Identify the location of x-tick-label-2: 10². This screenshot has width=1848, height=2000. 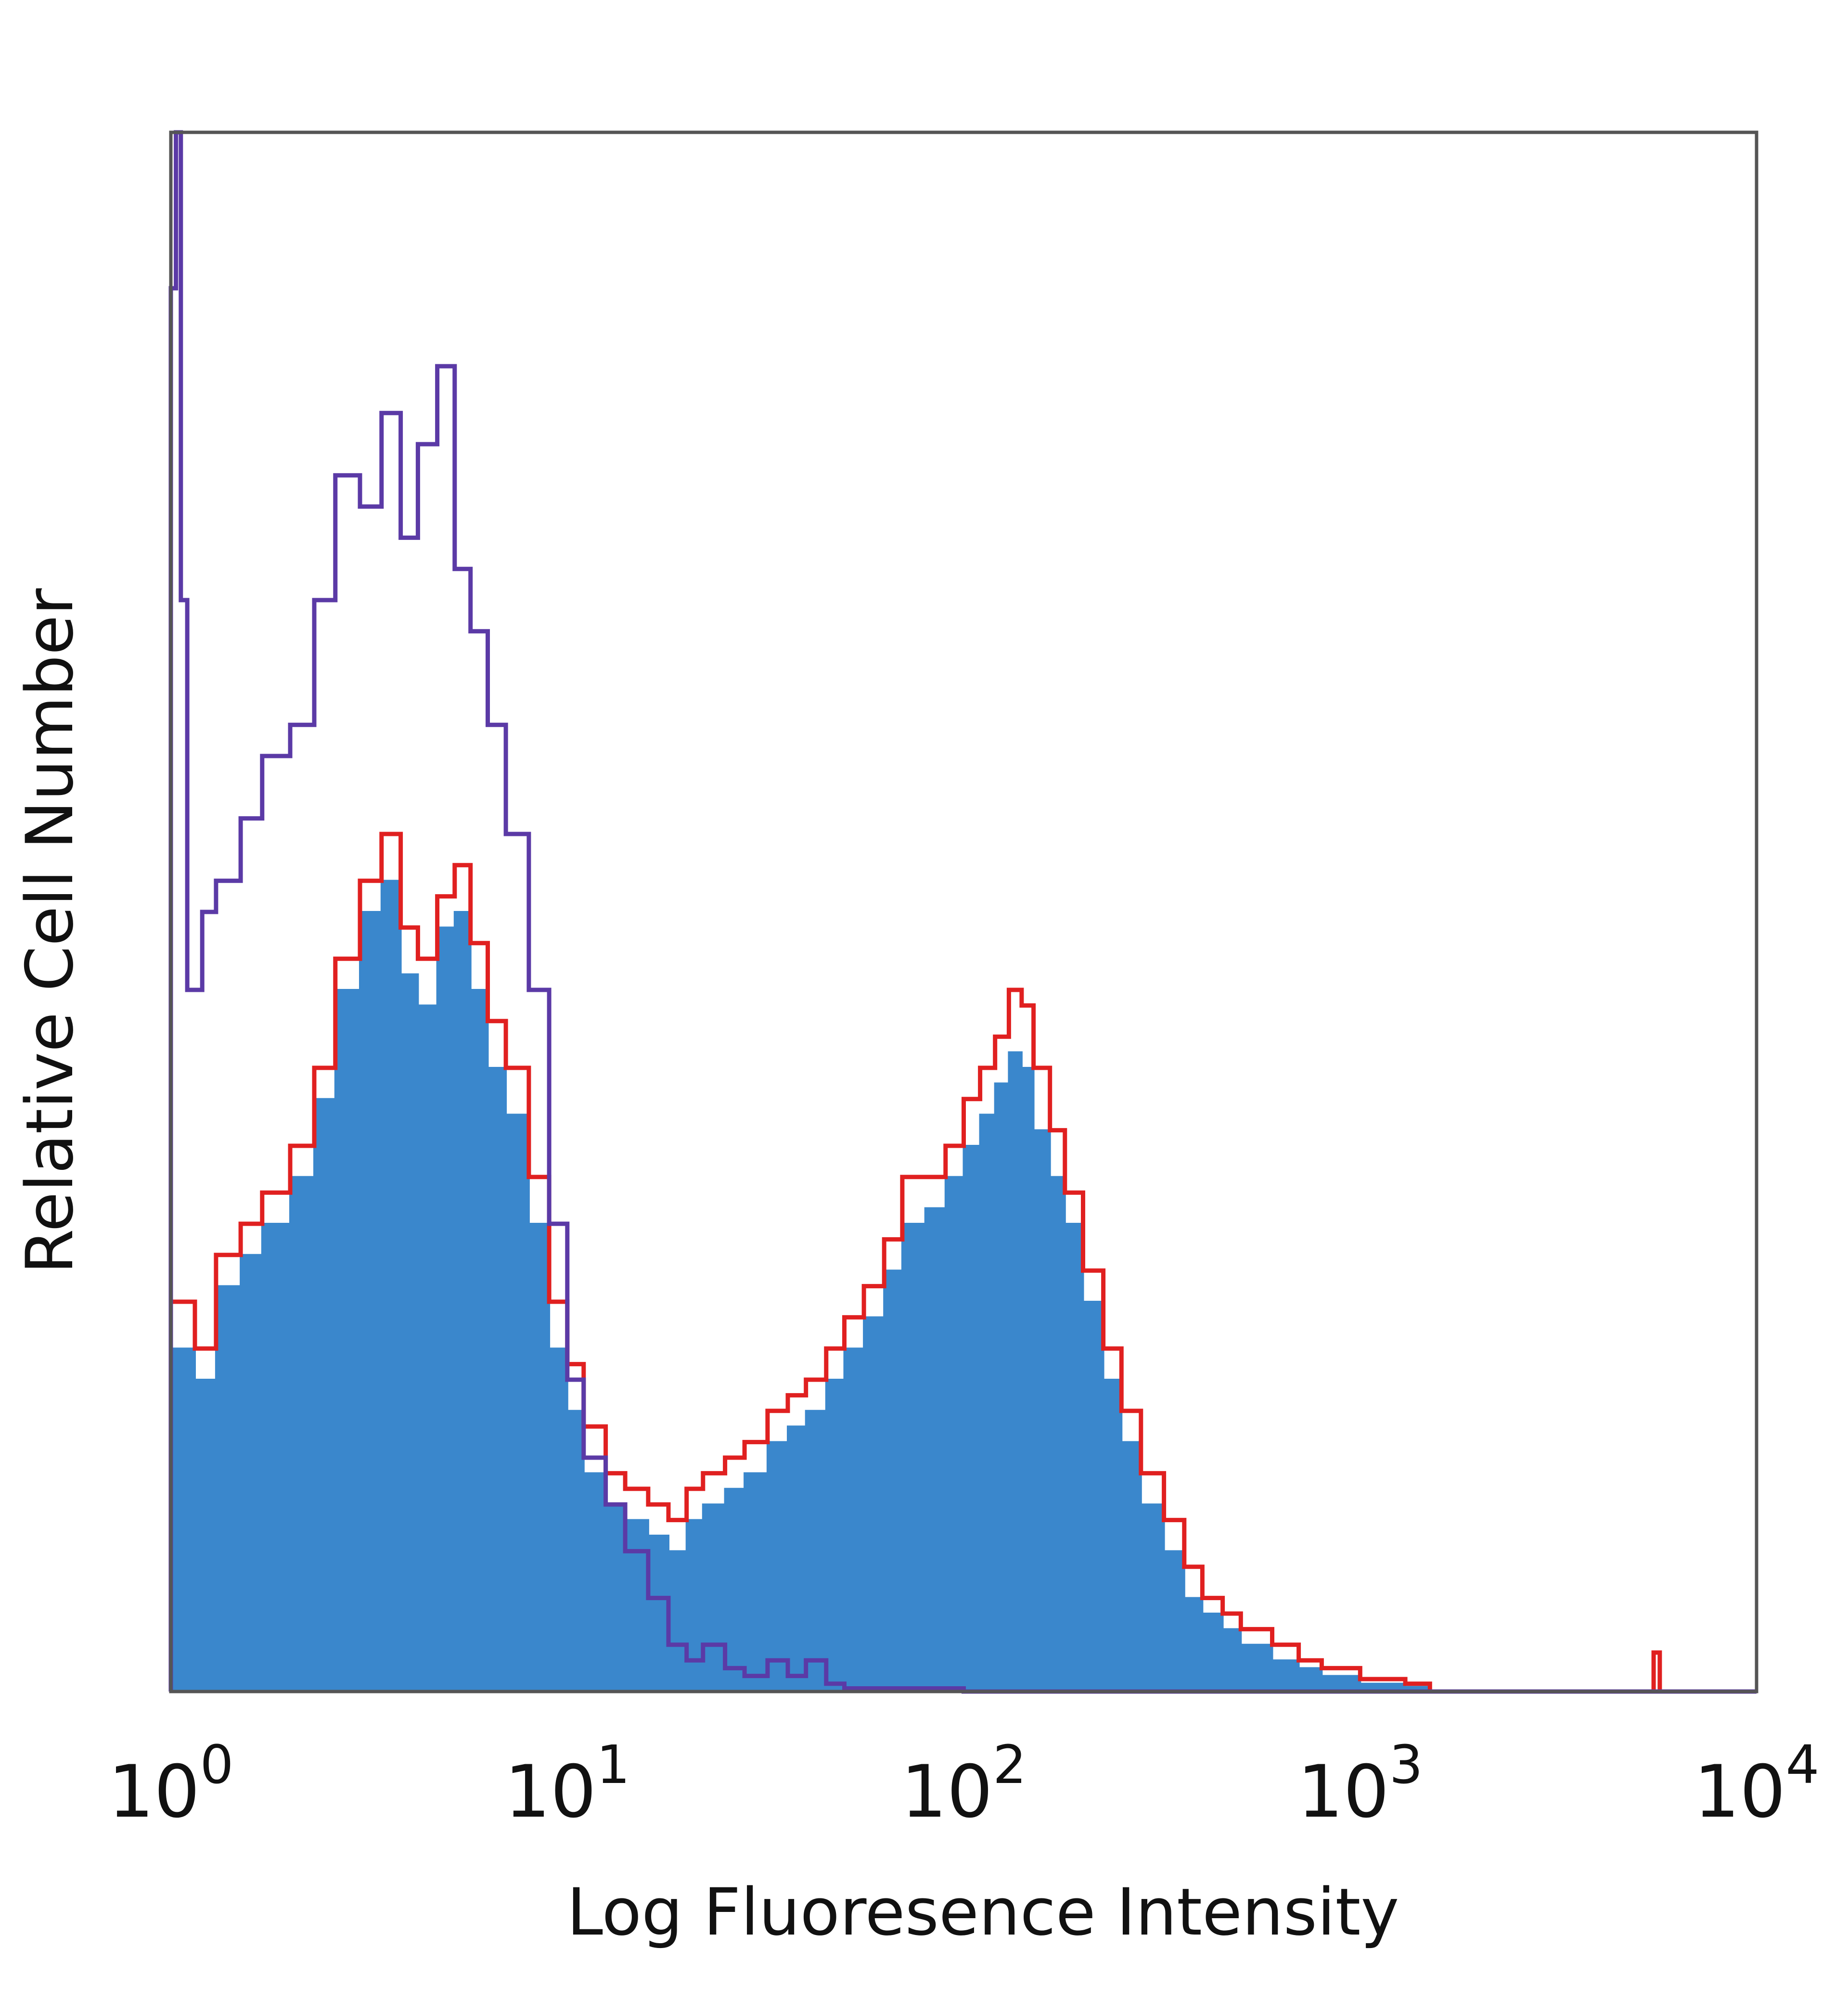
(964, 1784).